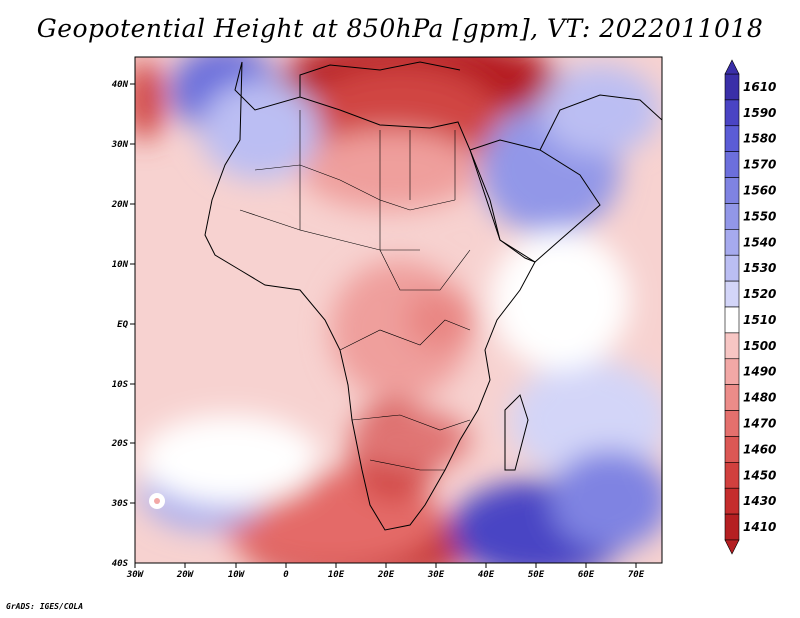 This screenshot has width=800, height=618. What do you see at coordinates (120, 504) in the screenshot?
I see `lat-tick-label: 30S` at bounding box center [120, 504].